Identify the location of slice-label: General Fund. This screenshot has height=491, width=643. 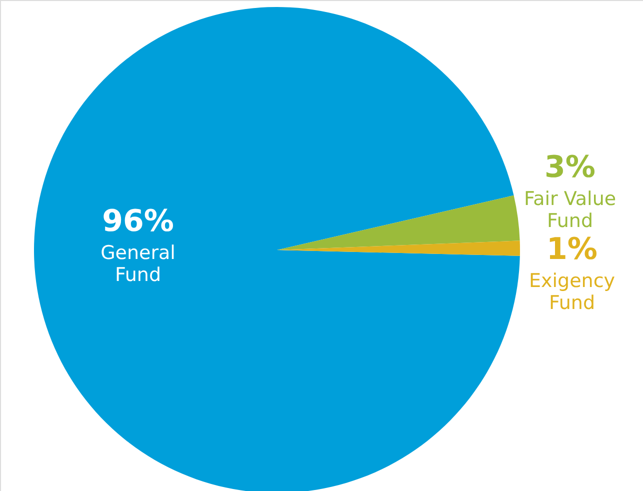
(138, 264).